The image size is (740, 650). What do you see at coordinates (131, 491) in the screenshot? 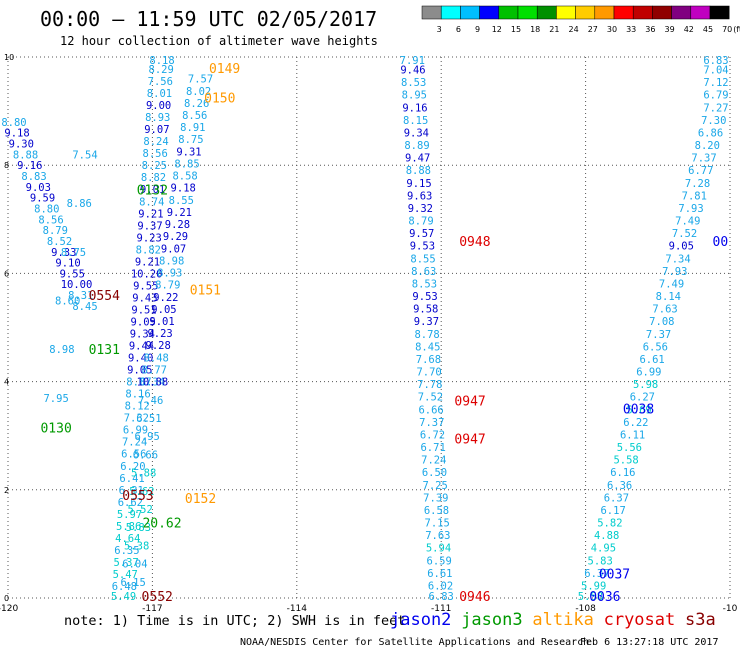
I see `wave-height-value: 6.31` at bounding box center [131, 491].